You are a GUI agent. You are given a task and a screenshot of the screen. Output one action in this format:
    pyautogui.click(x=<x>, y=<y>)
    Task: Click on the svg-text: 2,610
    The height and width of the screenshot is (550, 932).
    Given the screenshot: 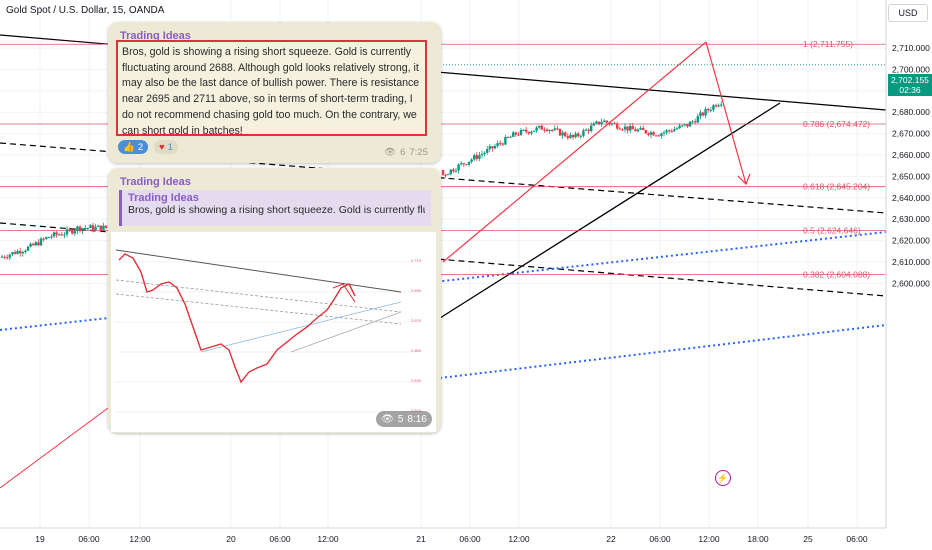 What is the action you would take?
    pyautogui.click(x=416, y=410)
    